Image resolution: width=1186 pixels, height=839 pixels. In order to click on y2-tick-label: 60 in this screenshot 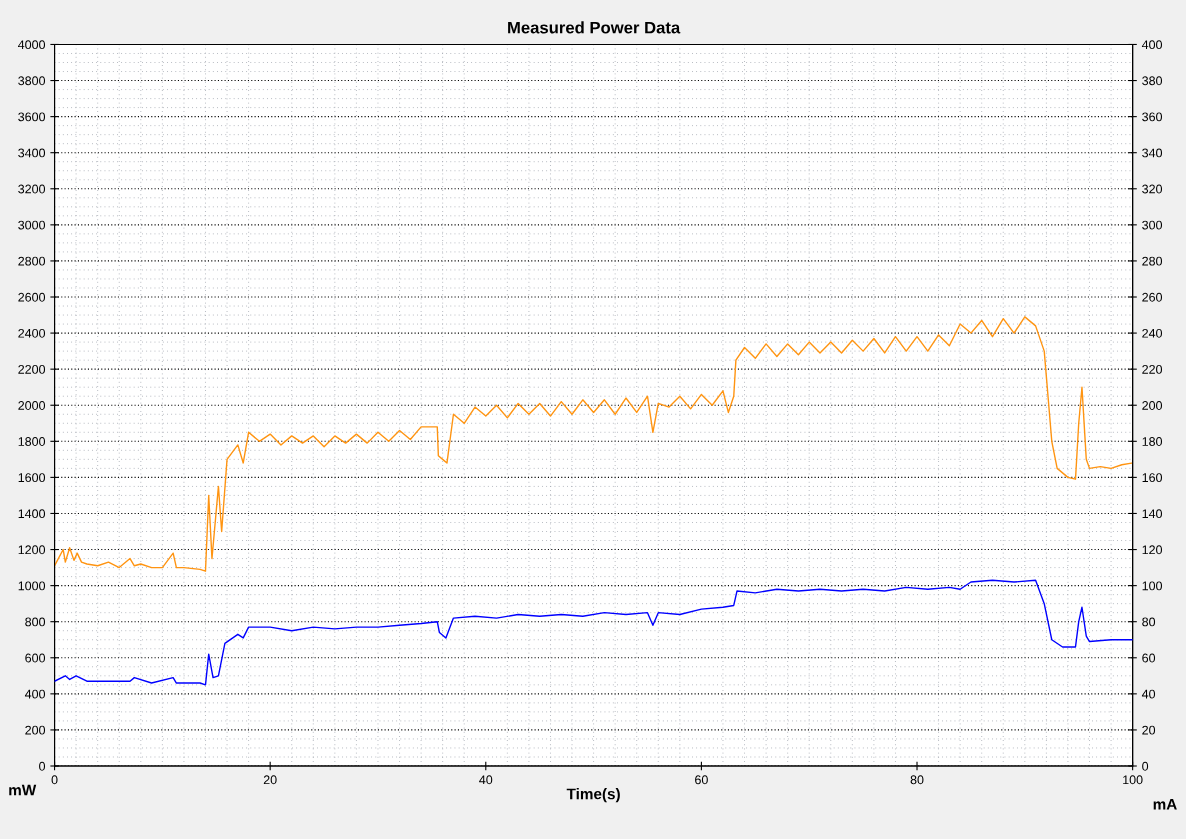, I will do `click(1149, 658)`.